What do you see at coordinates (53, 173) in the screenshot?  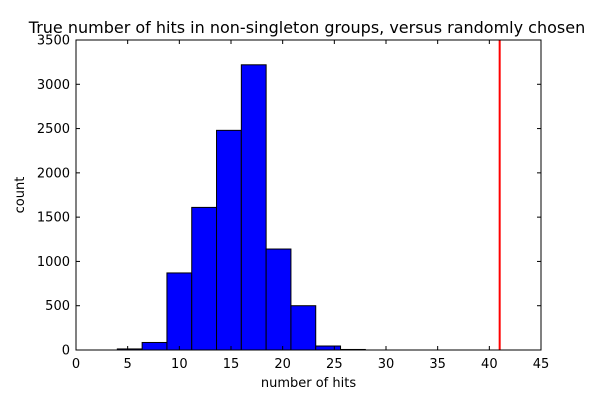 I see `y-tick-label: 2000` at bounding box center [53, 173].